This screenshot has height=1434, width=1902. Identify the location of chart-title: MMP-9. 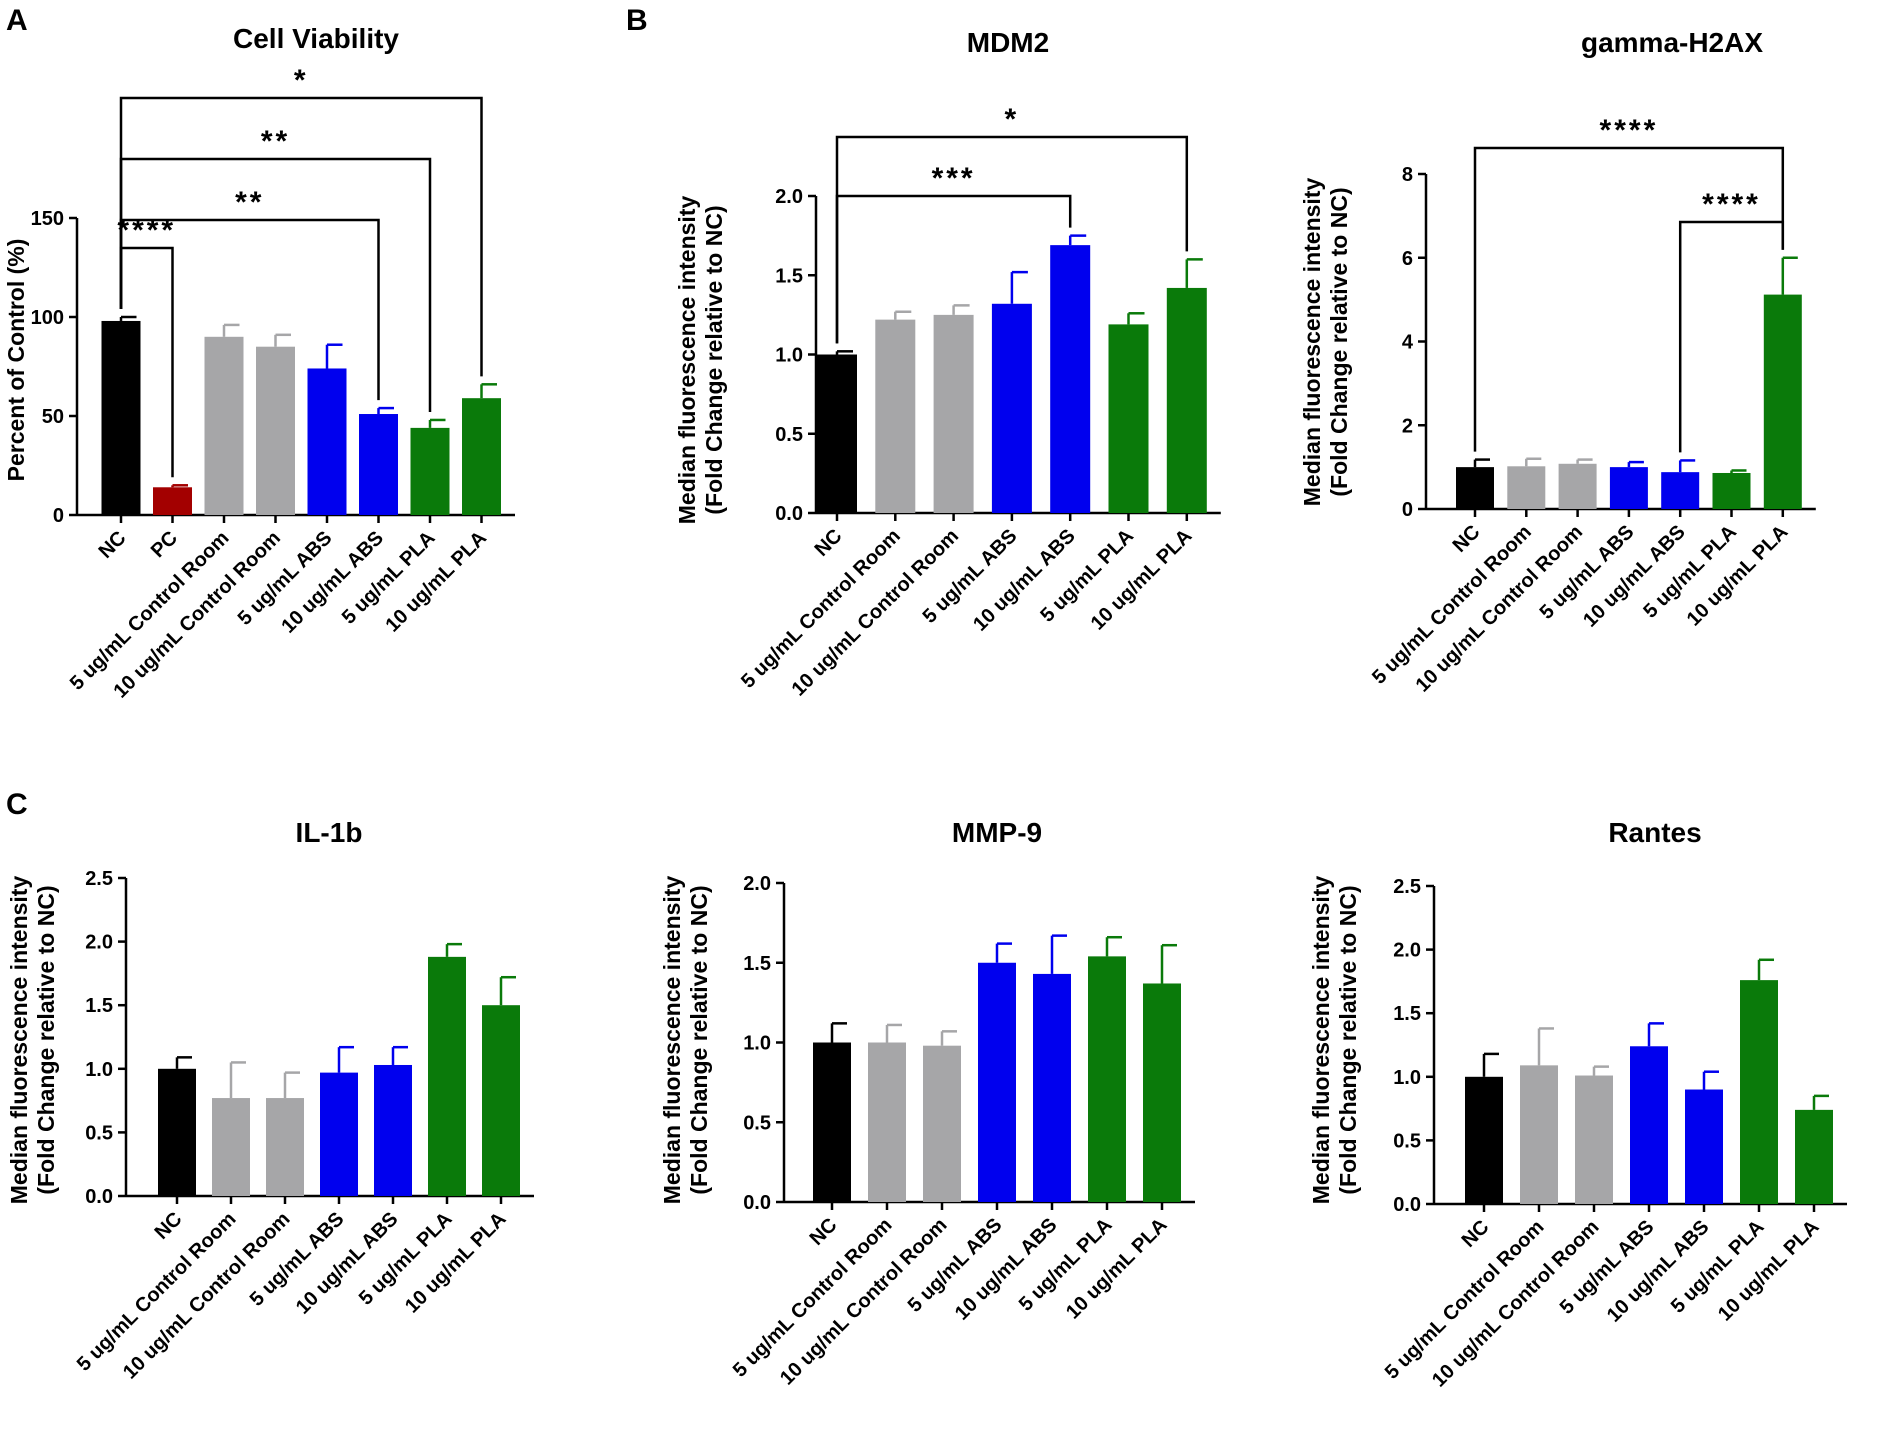
(997, 832).